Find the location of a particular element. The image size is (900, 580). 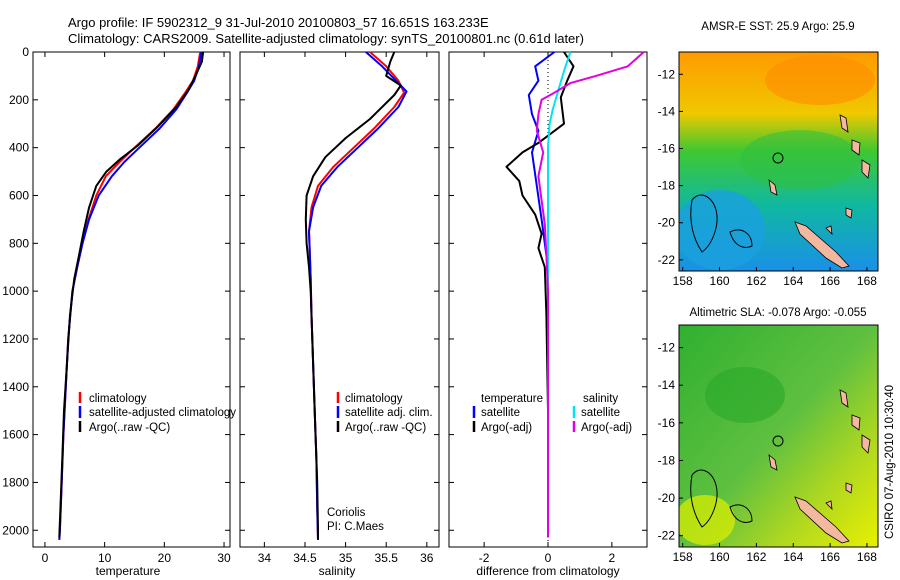

credit-text: CSIRO 07-Aug-2010 10:30:40 is located at coordinates (890, 462).